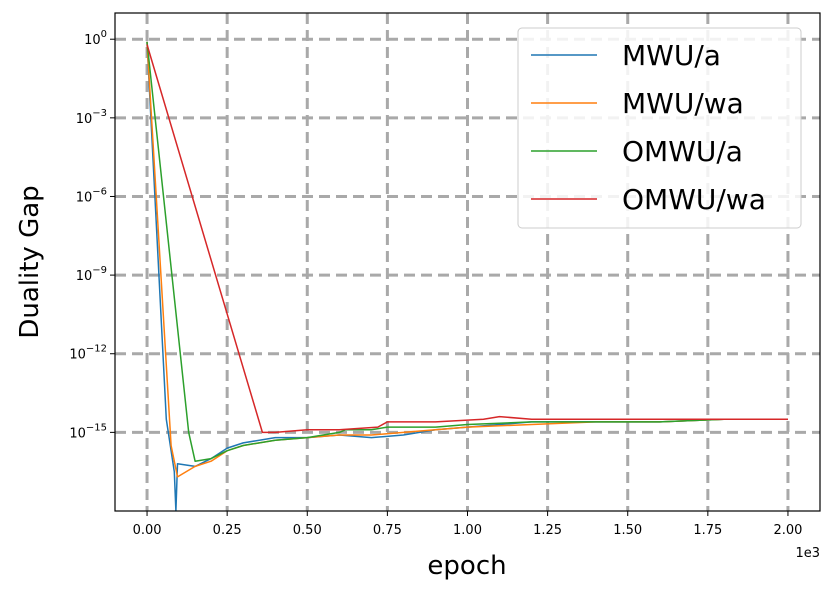  I want to click on legend-label-mwu-a: MWU/a, so click(671, 55).